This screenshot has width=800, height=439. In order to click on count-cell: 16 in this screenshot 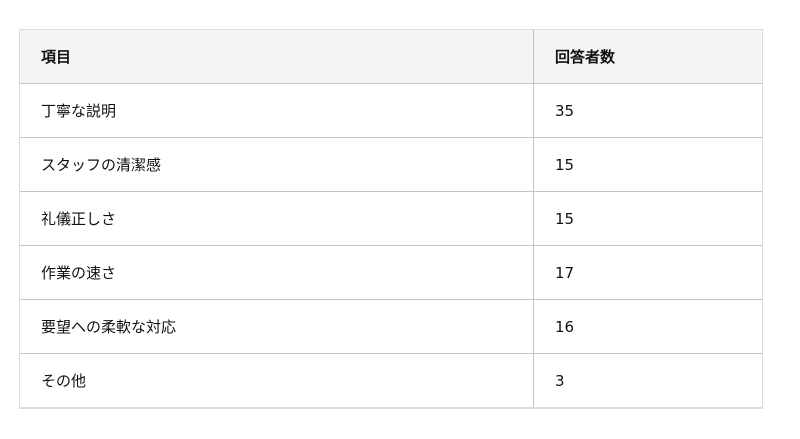, I will do `click(647, 326)`.